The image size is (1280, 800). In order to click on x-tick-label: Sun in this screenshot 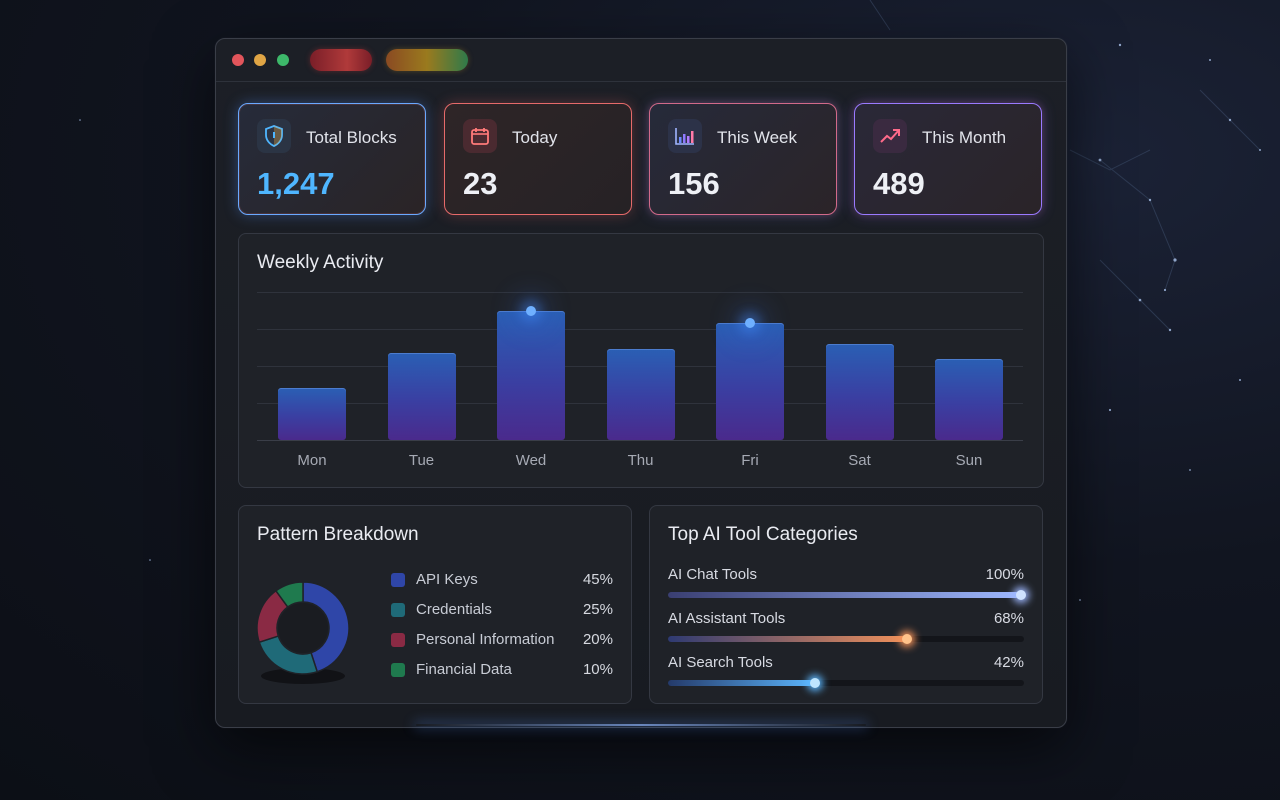, I will do `click(969, 460)`.